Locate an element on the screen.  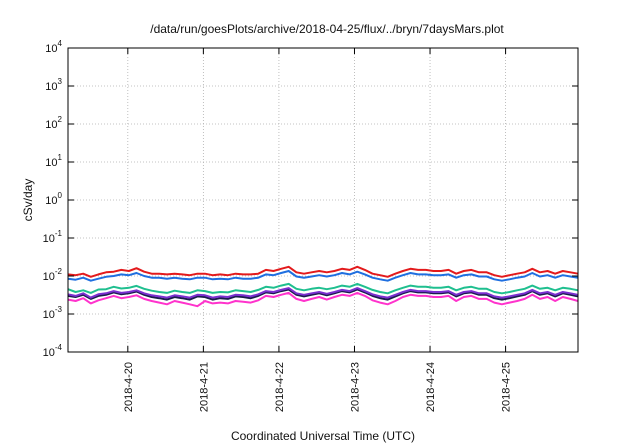
y-tick-label: 10¹ is located at coordinates (53, 161).